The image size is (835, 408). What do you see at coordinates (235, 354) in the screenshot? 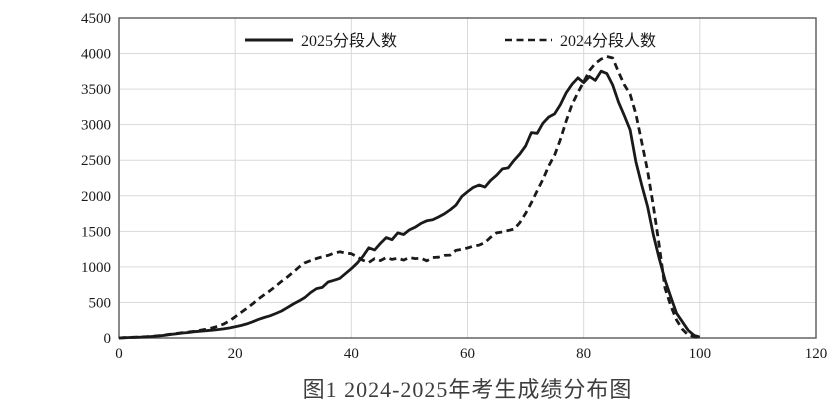
I see `x-axis-tick-label: 20` at bounding box center [235, 354].